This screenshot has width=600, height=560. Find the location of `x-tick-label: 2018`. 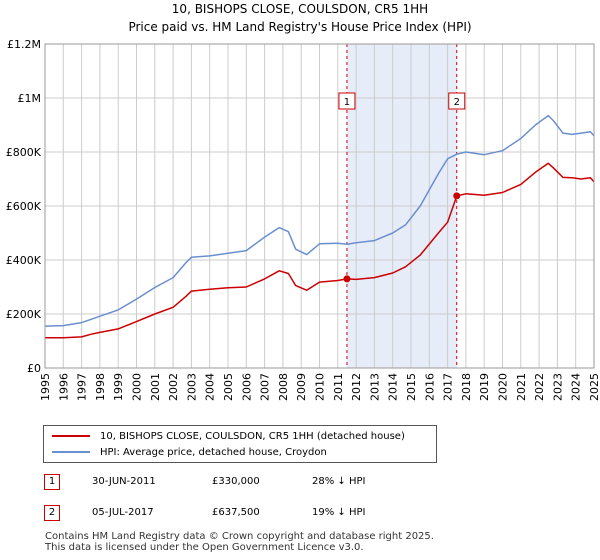

x-tick-label: 2018 is located at coordinates (466, 387).